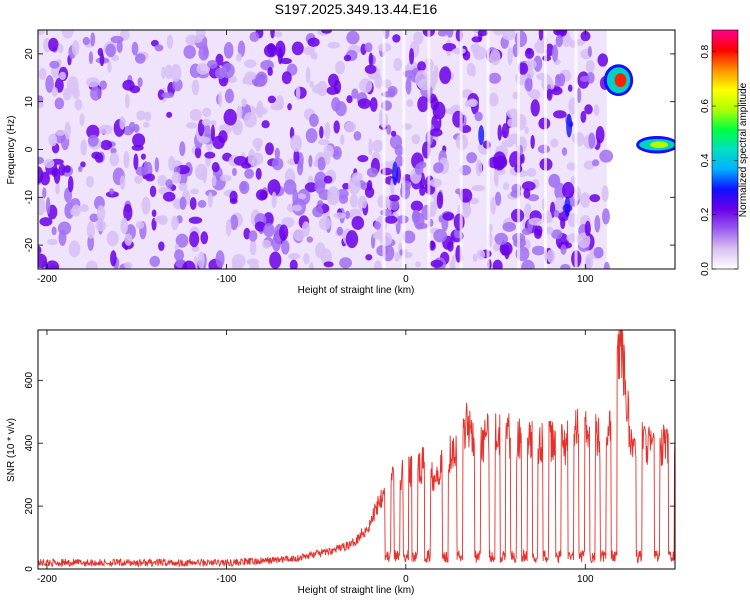  What do you see at coordinates (705, 269) in the screenshot?
I see `colorbar-tick-label: 0.0` at bounding box center [705, 269].